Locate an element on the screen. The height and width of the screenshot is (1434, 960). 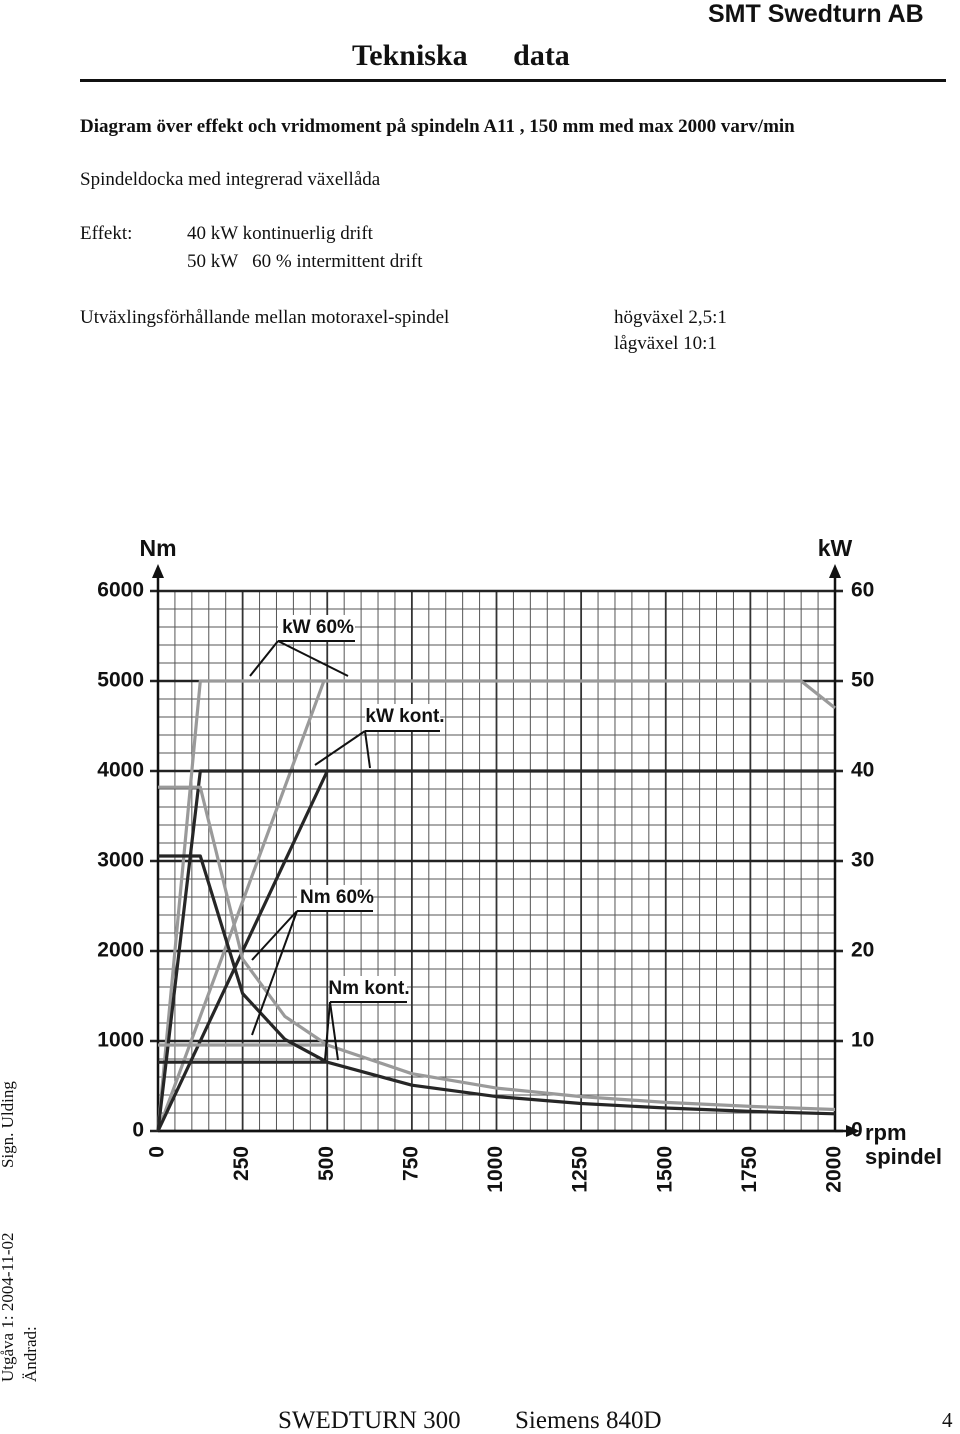
series-callout: kW 60% is located at coordinates (302, 646).